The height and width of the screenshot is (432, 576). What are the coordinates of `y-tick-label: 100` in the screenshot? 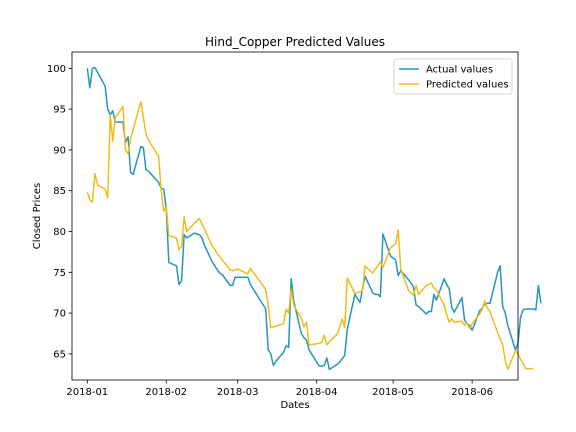 It's located at (56, 69).